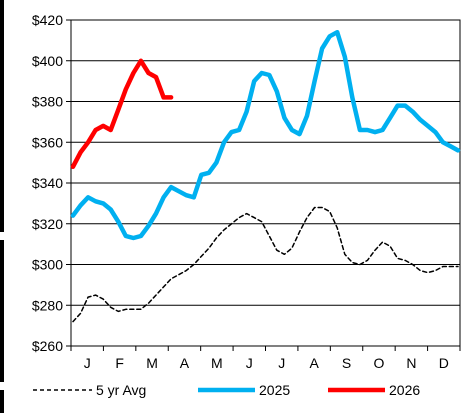 The height and width of the screenshot is (413, 471). I want to click on legend-label: 2025, so click(274, 390).